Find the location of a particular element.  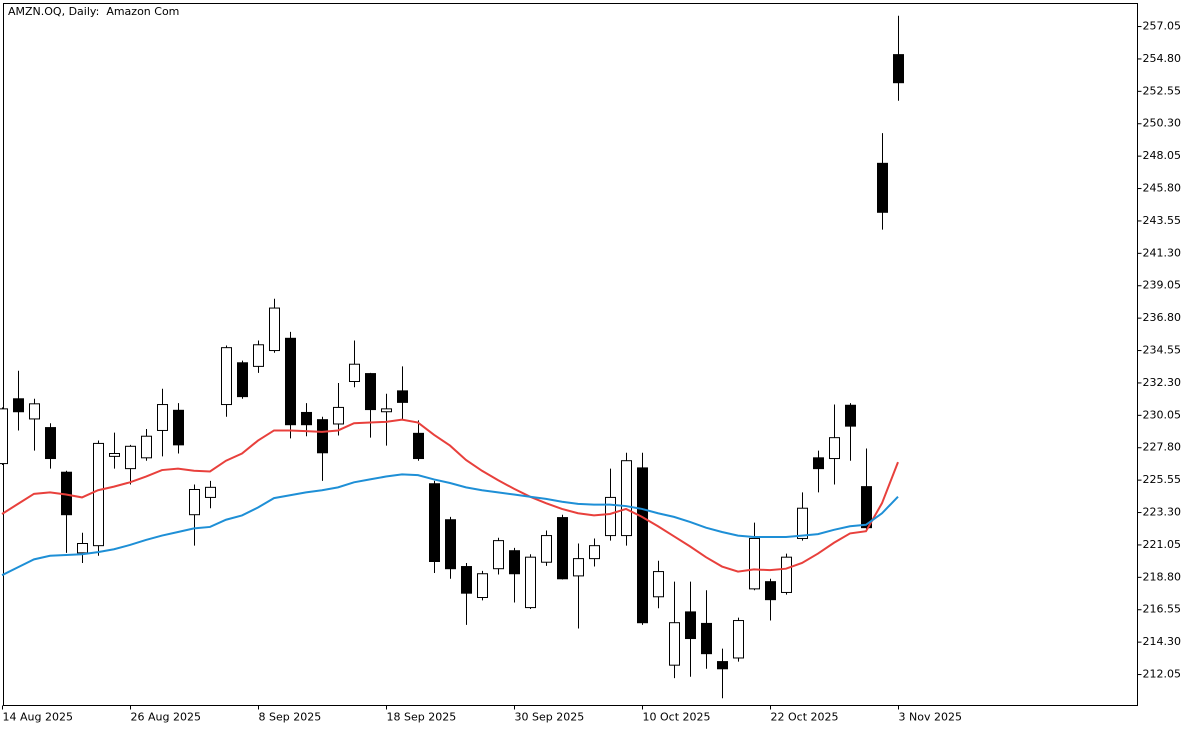

y-tick-label: 232.30 is located at coordinates (1162, 382).